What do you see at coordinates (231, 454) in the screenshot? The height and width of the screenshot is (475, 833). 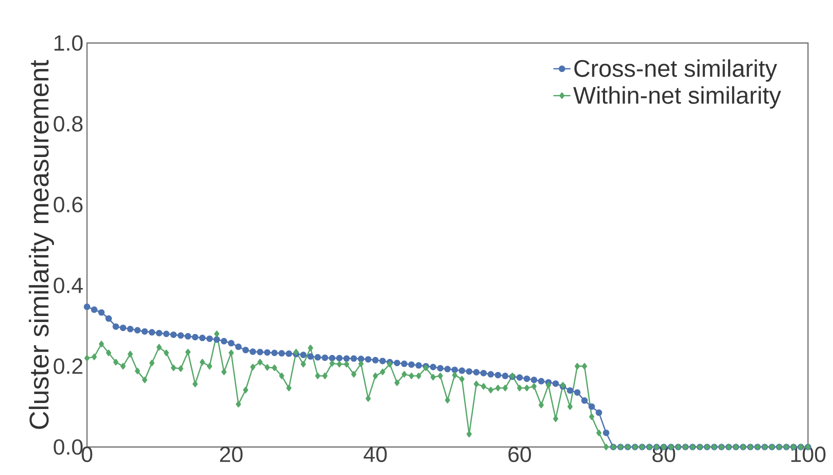 I see `x-tick-label: 20` at bounding box center [231, 454].